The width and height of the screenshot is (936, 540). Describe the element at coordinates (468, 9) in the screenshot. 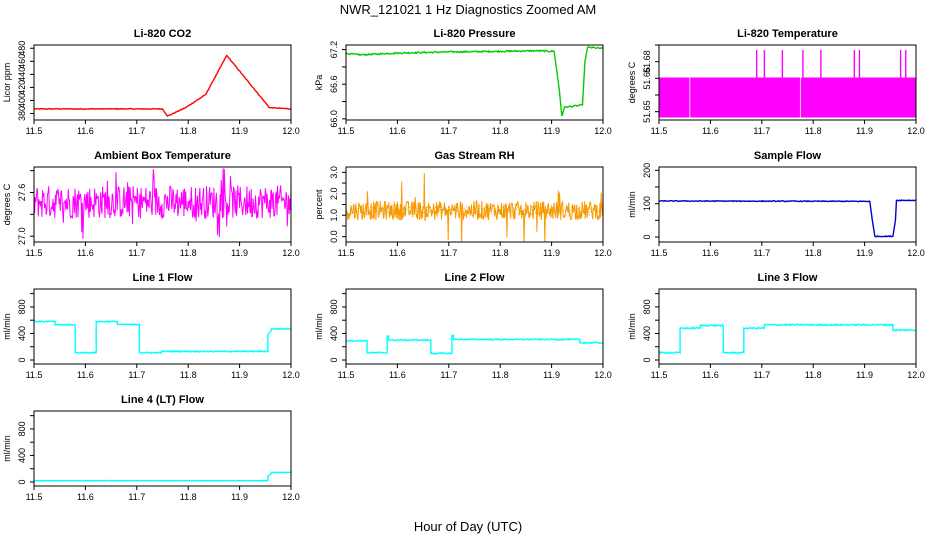

I see `figure-title: NWR_121021 1 Hz Diagnostics Zoomed AM` at that location.